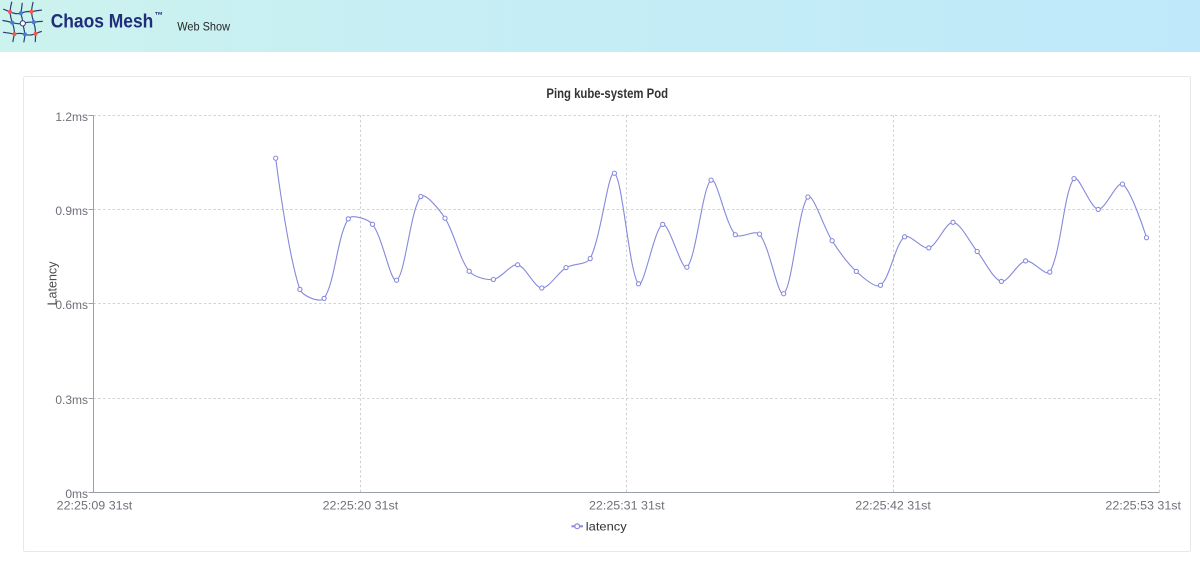 This screenshot has height=564, width=1200. I want to click on svg-text: 0.3ms, so click(71, 400).